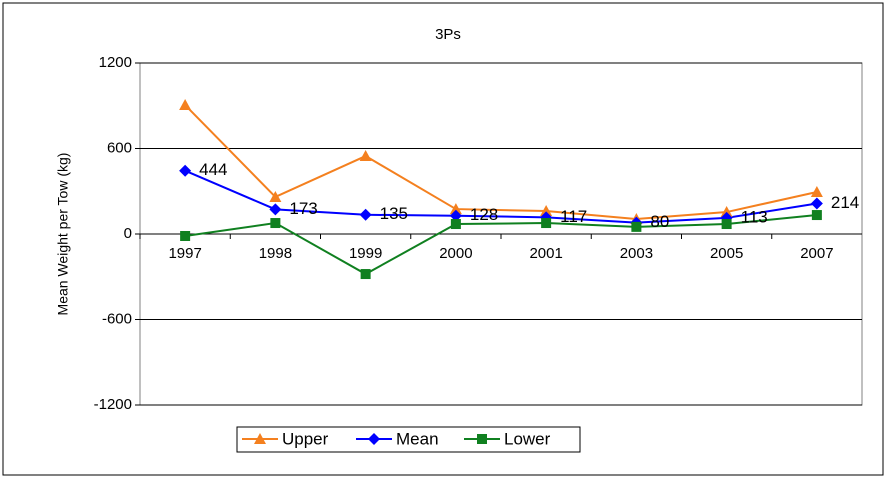  I want to click on legend-label: Lower, so click(527, 438).